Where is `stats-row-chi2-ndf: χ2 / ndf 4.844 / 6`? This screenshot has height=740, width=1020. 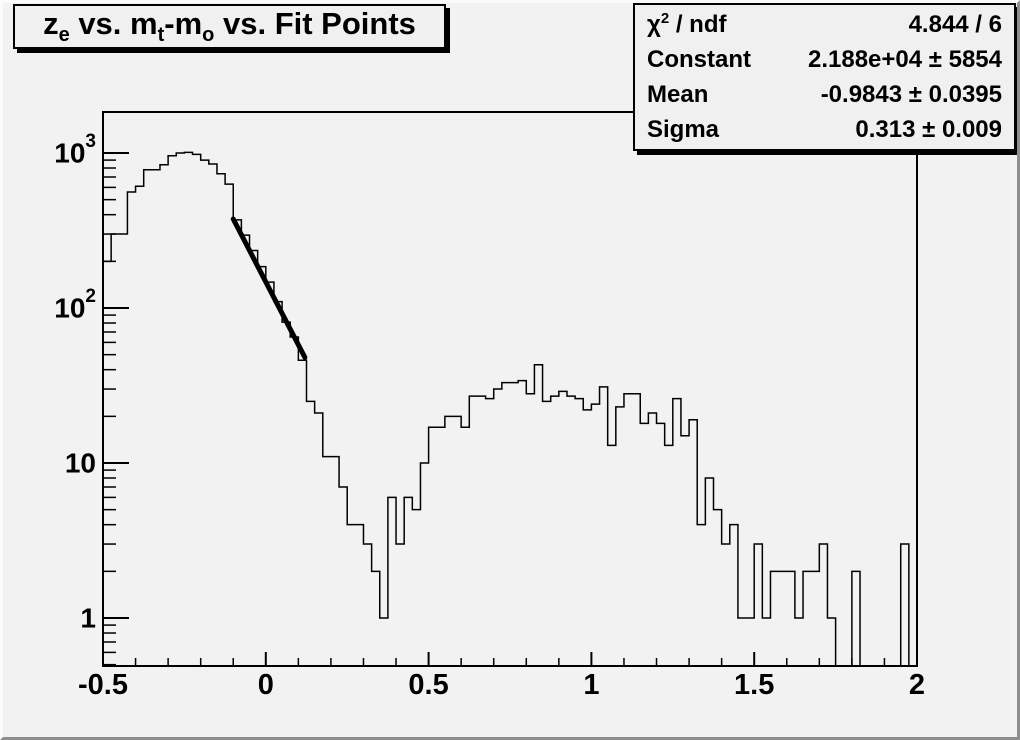 stats-row-chi2-ndf: χ2 / ndf 4.844 / 6 is located at coordinates (824, 24).